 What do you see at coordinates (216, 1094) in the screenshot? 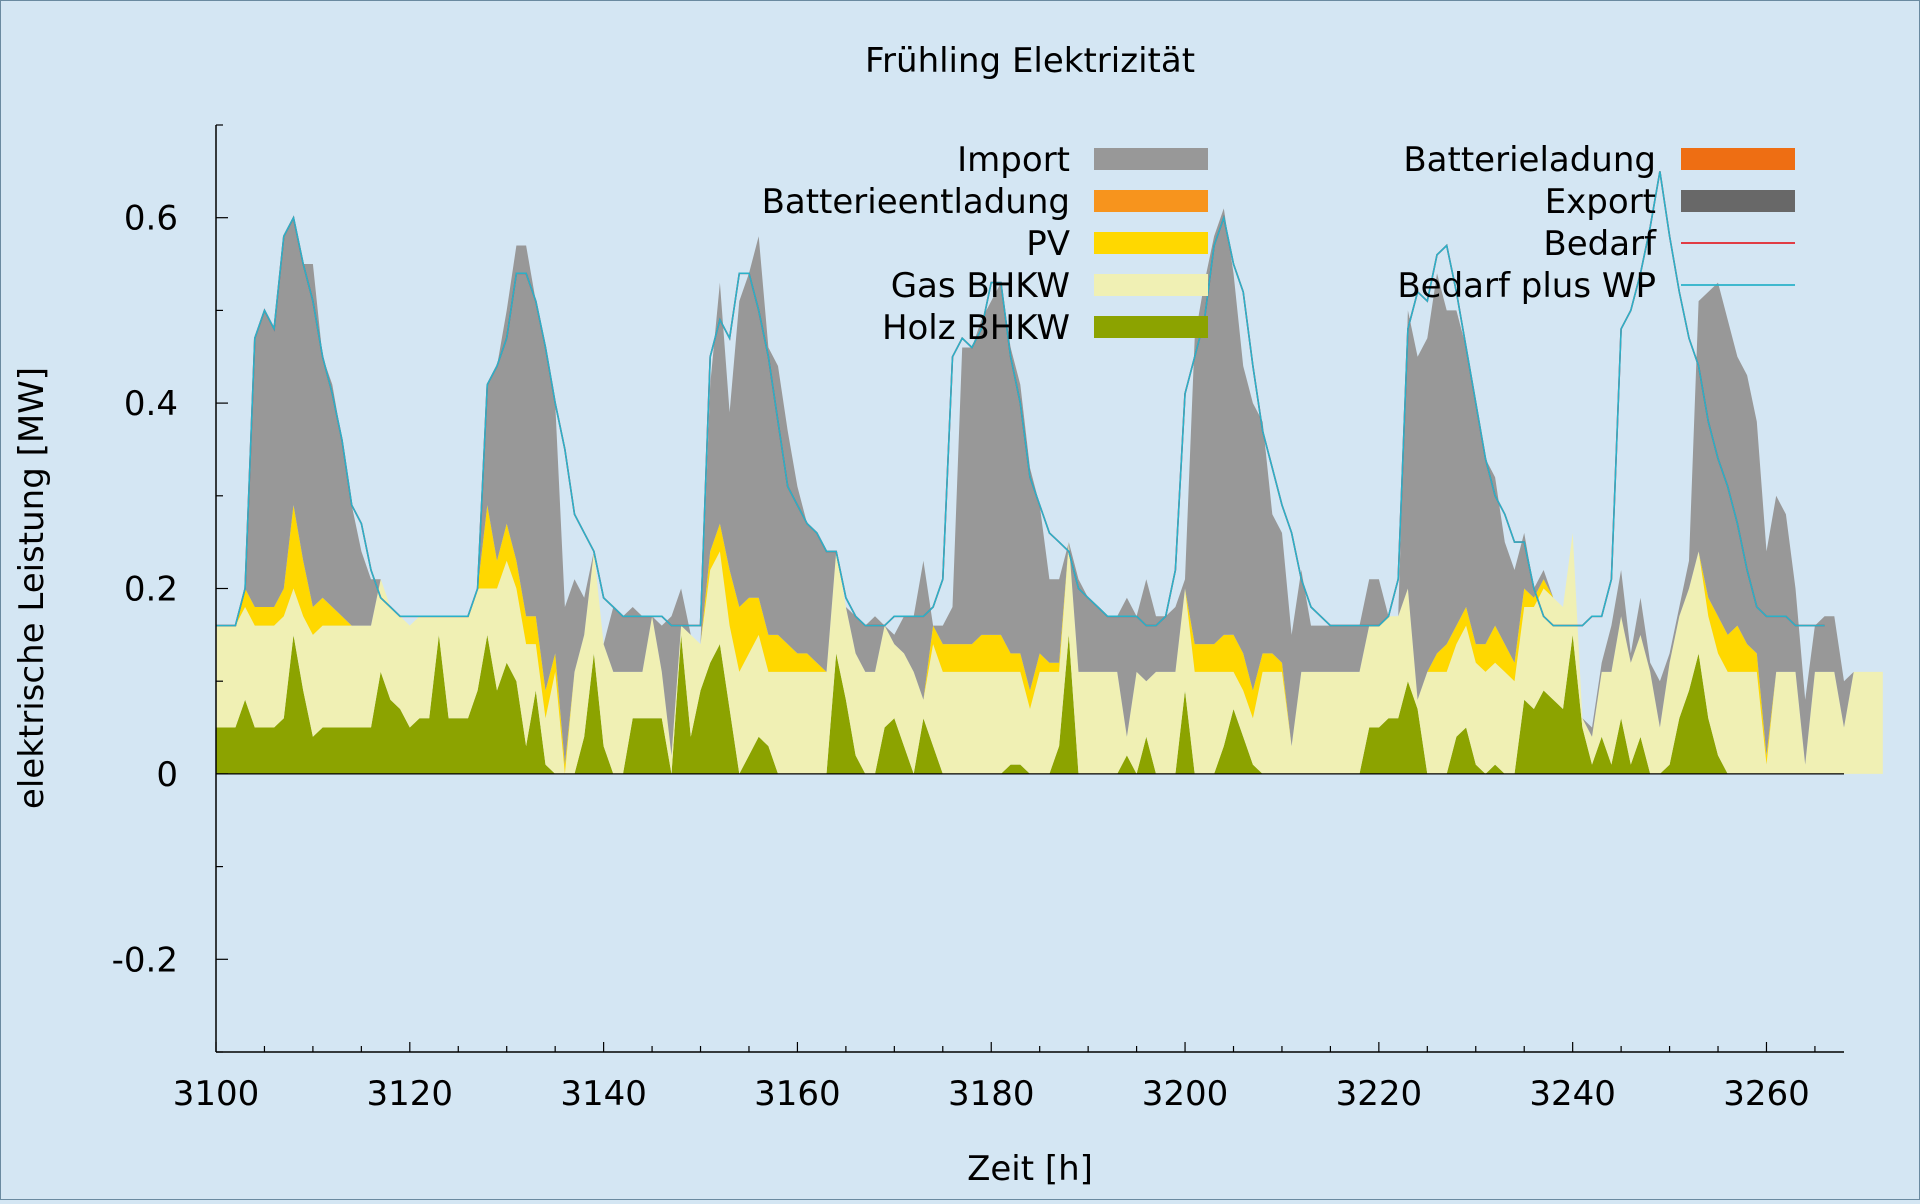
I see `x-tick-label: 3100` at bounding box center [216, 1094].